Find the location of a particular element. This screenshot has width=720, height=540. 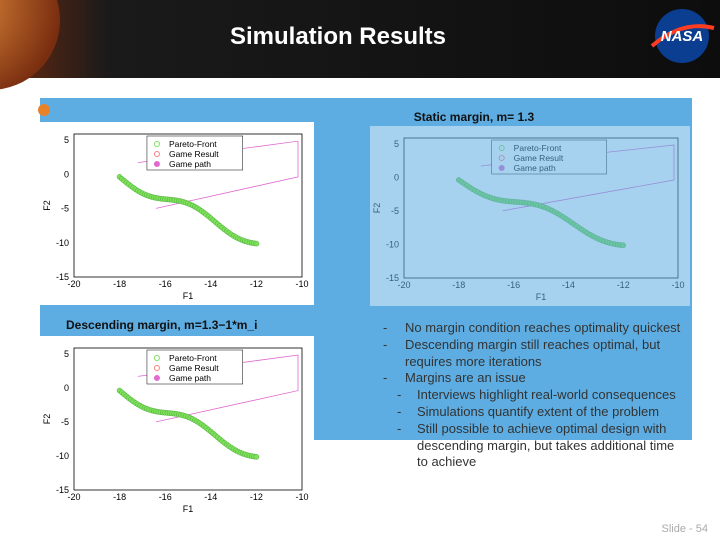

x-axis-label: F1 is located at coordinates (541, 297).